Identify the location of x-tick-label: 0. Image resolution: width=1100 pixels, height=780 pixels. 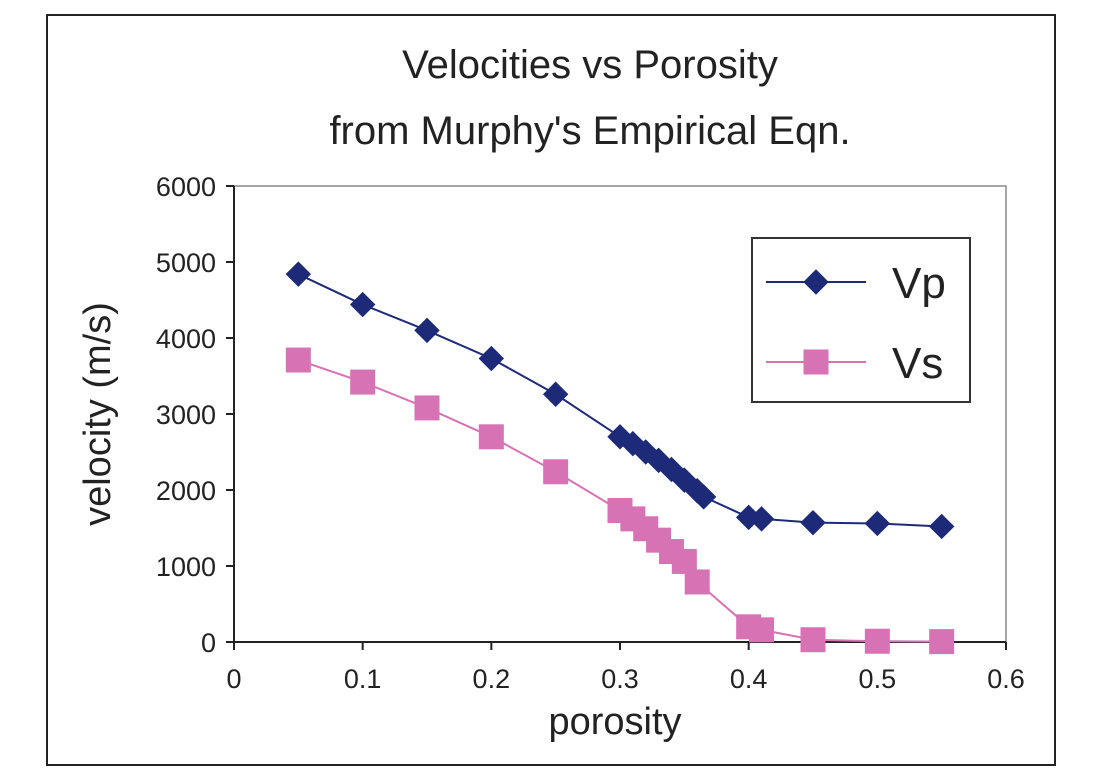
(233, 679).